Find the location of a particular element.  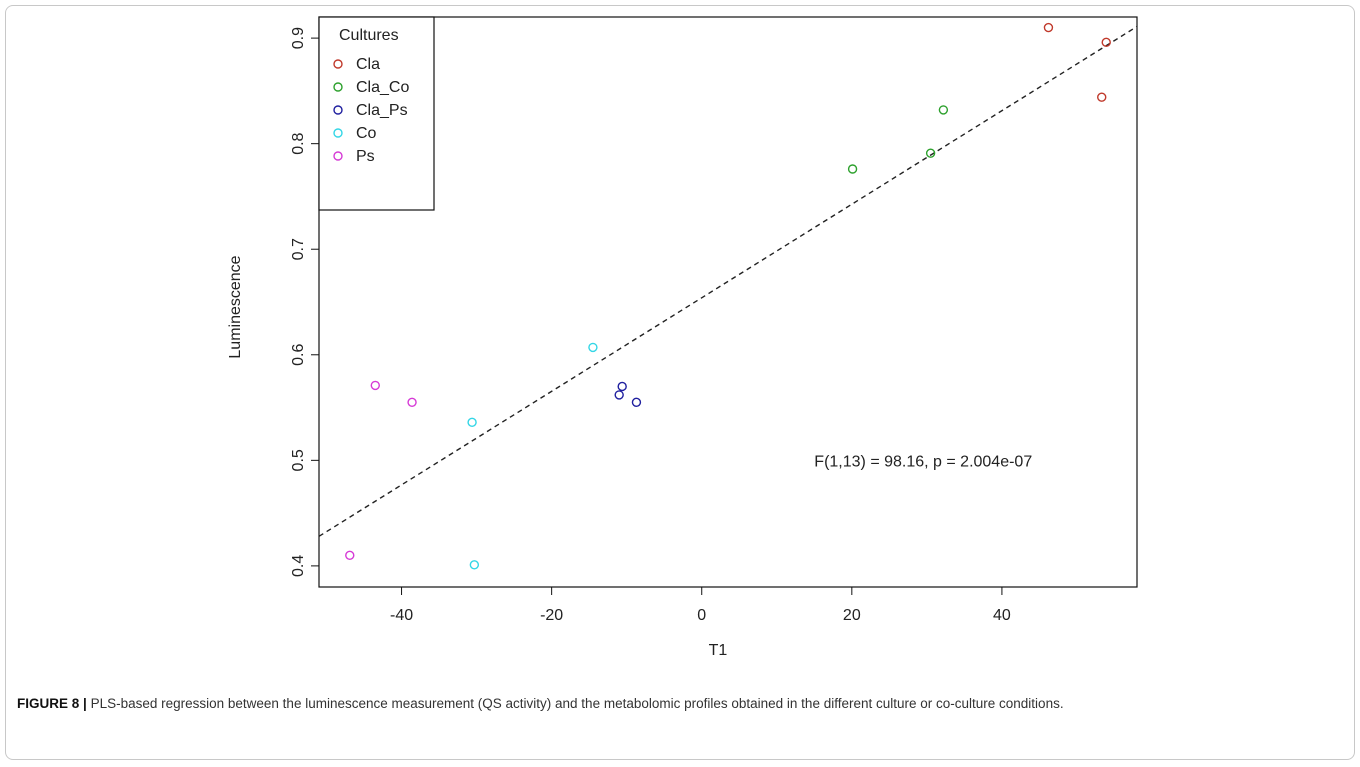

y-tick-label: 0.7 is located at coordinates (298, 249).